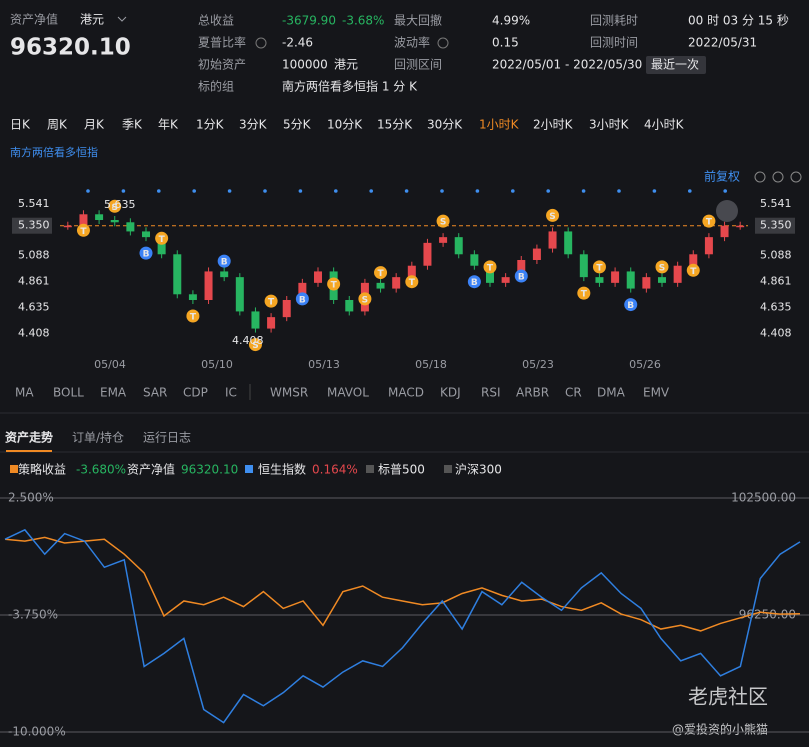  What do you see at coordinates (445, 125) in the screenshot?
I see `period-tab: 30分K` at bounding box center [445, 125].